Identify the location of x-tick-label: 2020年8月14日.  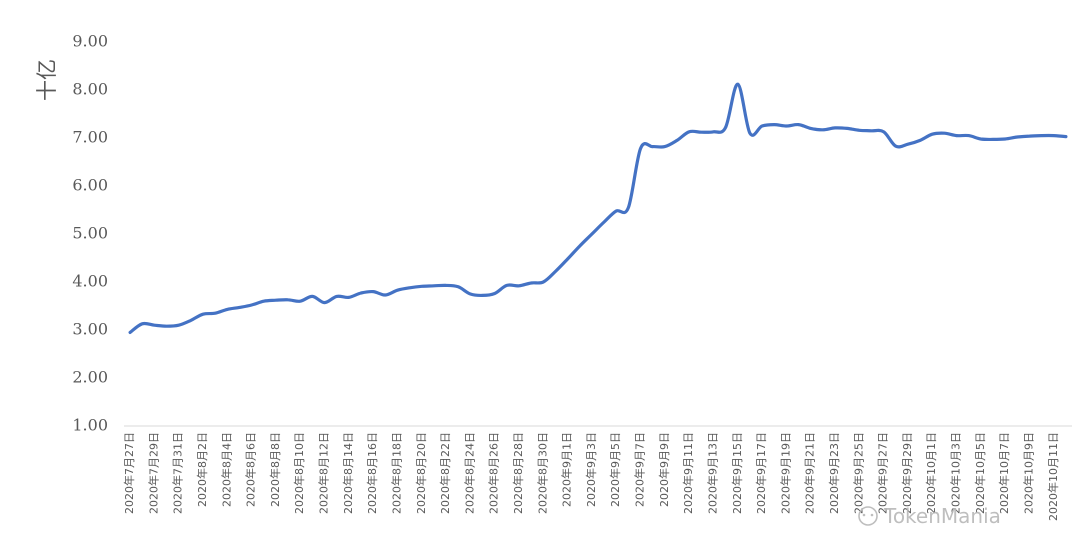
(348, 473).